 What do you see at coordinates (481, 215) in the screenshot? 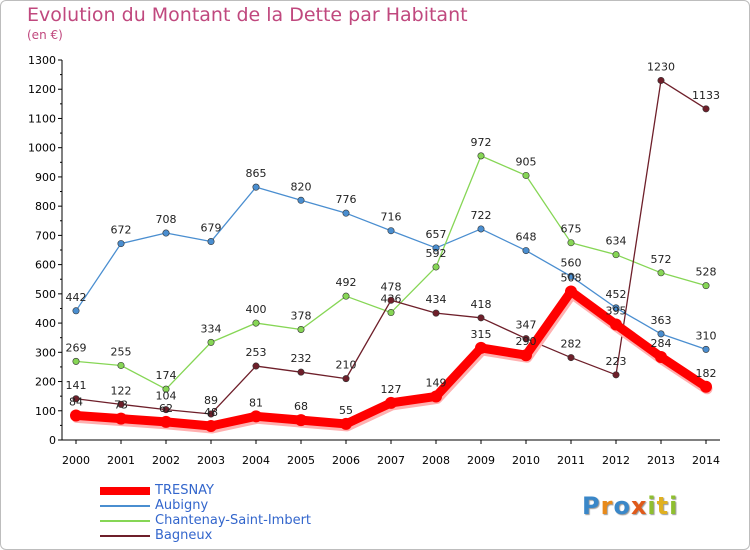
I see `data-label: 722` at bounding box center [481, 215].